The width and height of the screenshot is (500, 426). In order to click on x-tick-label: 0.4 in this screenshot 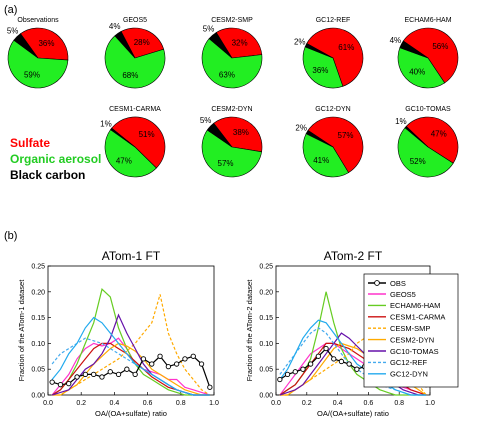, I will do `click(115, 403)`.